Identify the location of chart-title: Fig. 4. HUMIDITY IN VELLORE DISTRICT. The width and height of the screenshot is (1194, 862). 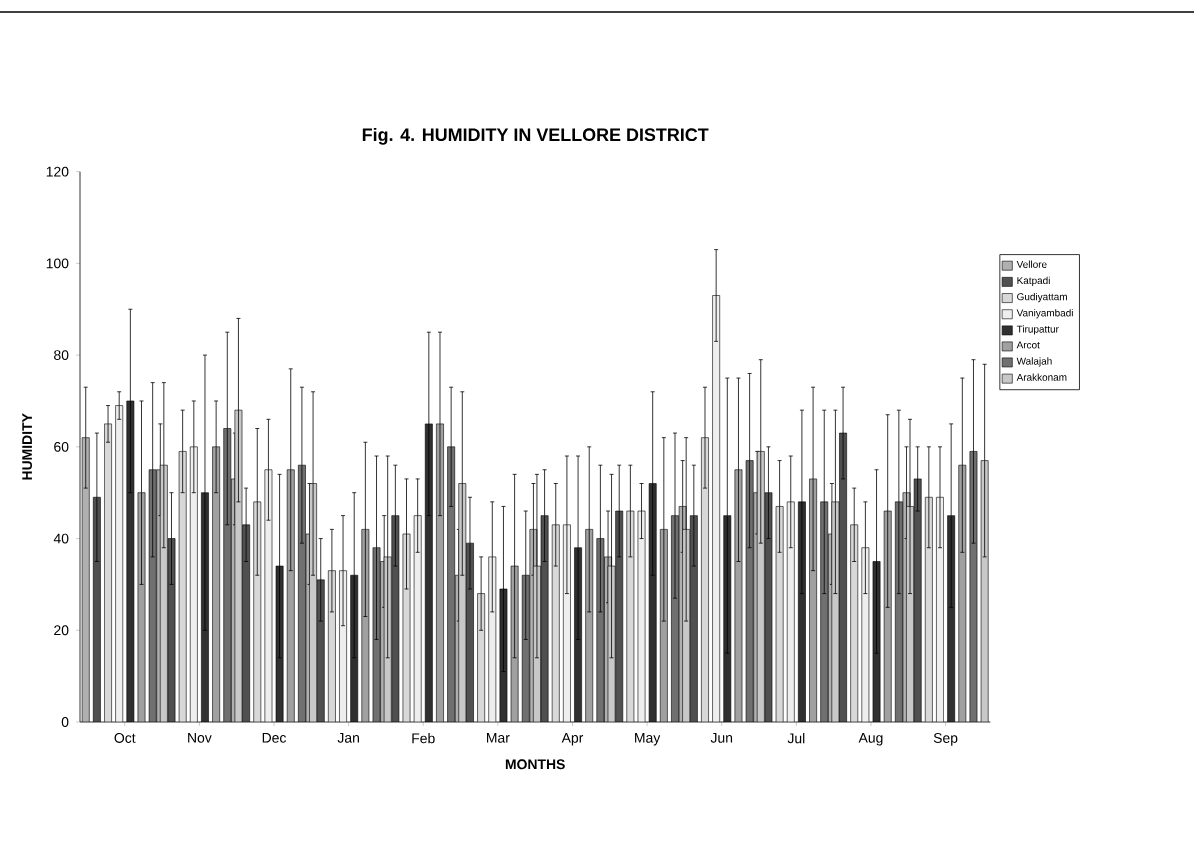
(535, 136).